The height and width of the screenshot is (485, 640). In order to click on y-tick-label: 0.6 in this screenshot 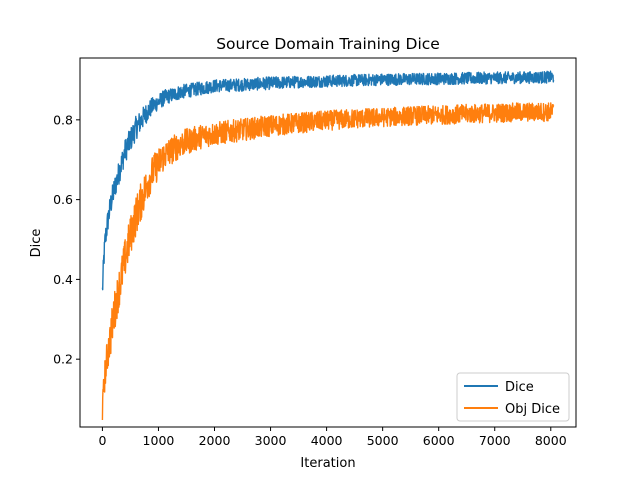, I will do `click(63, 199)`.